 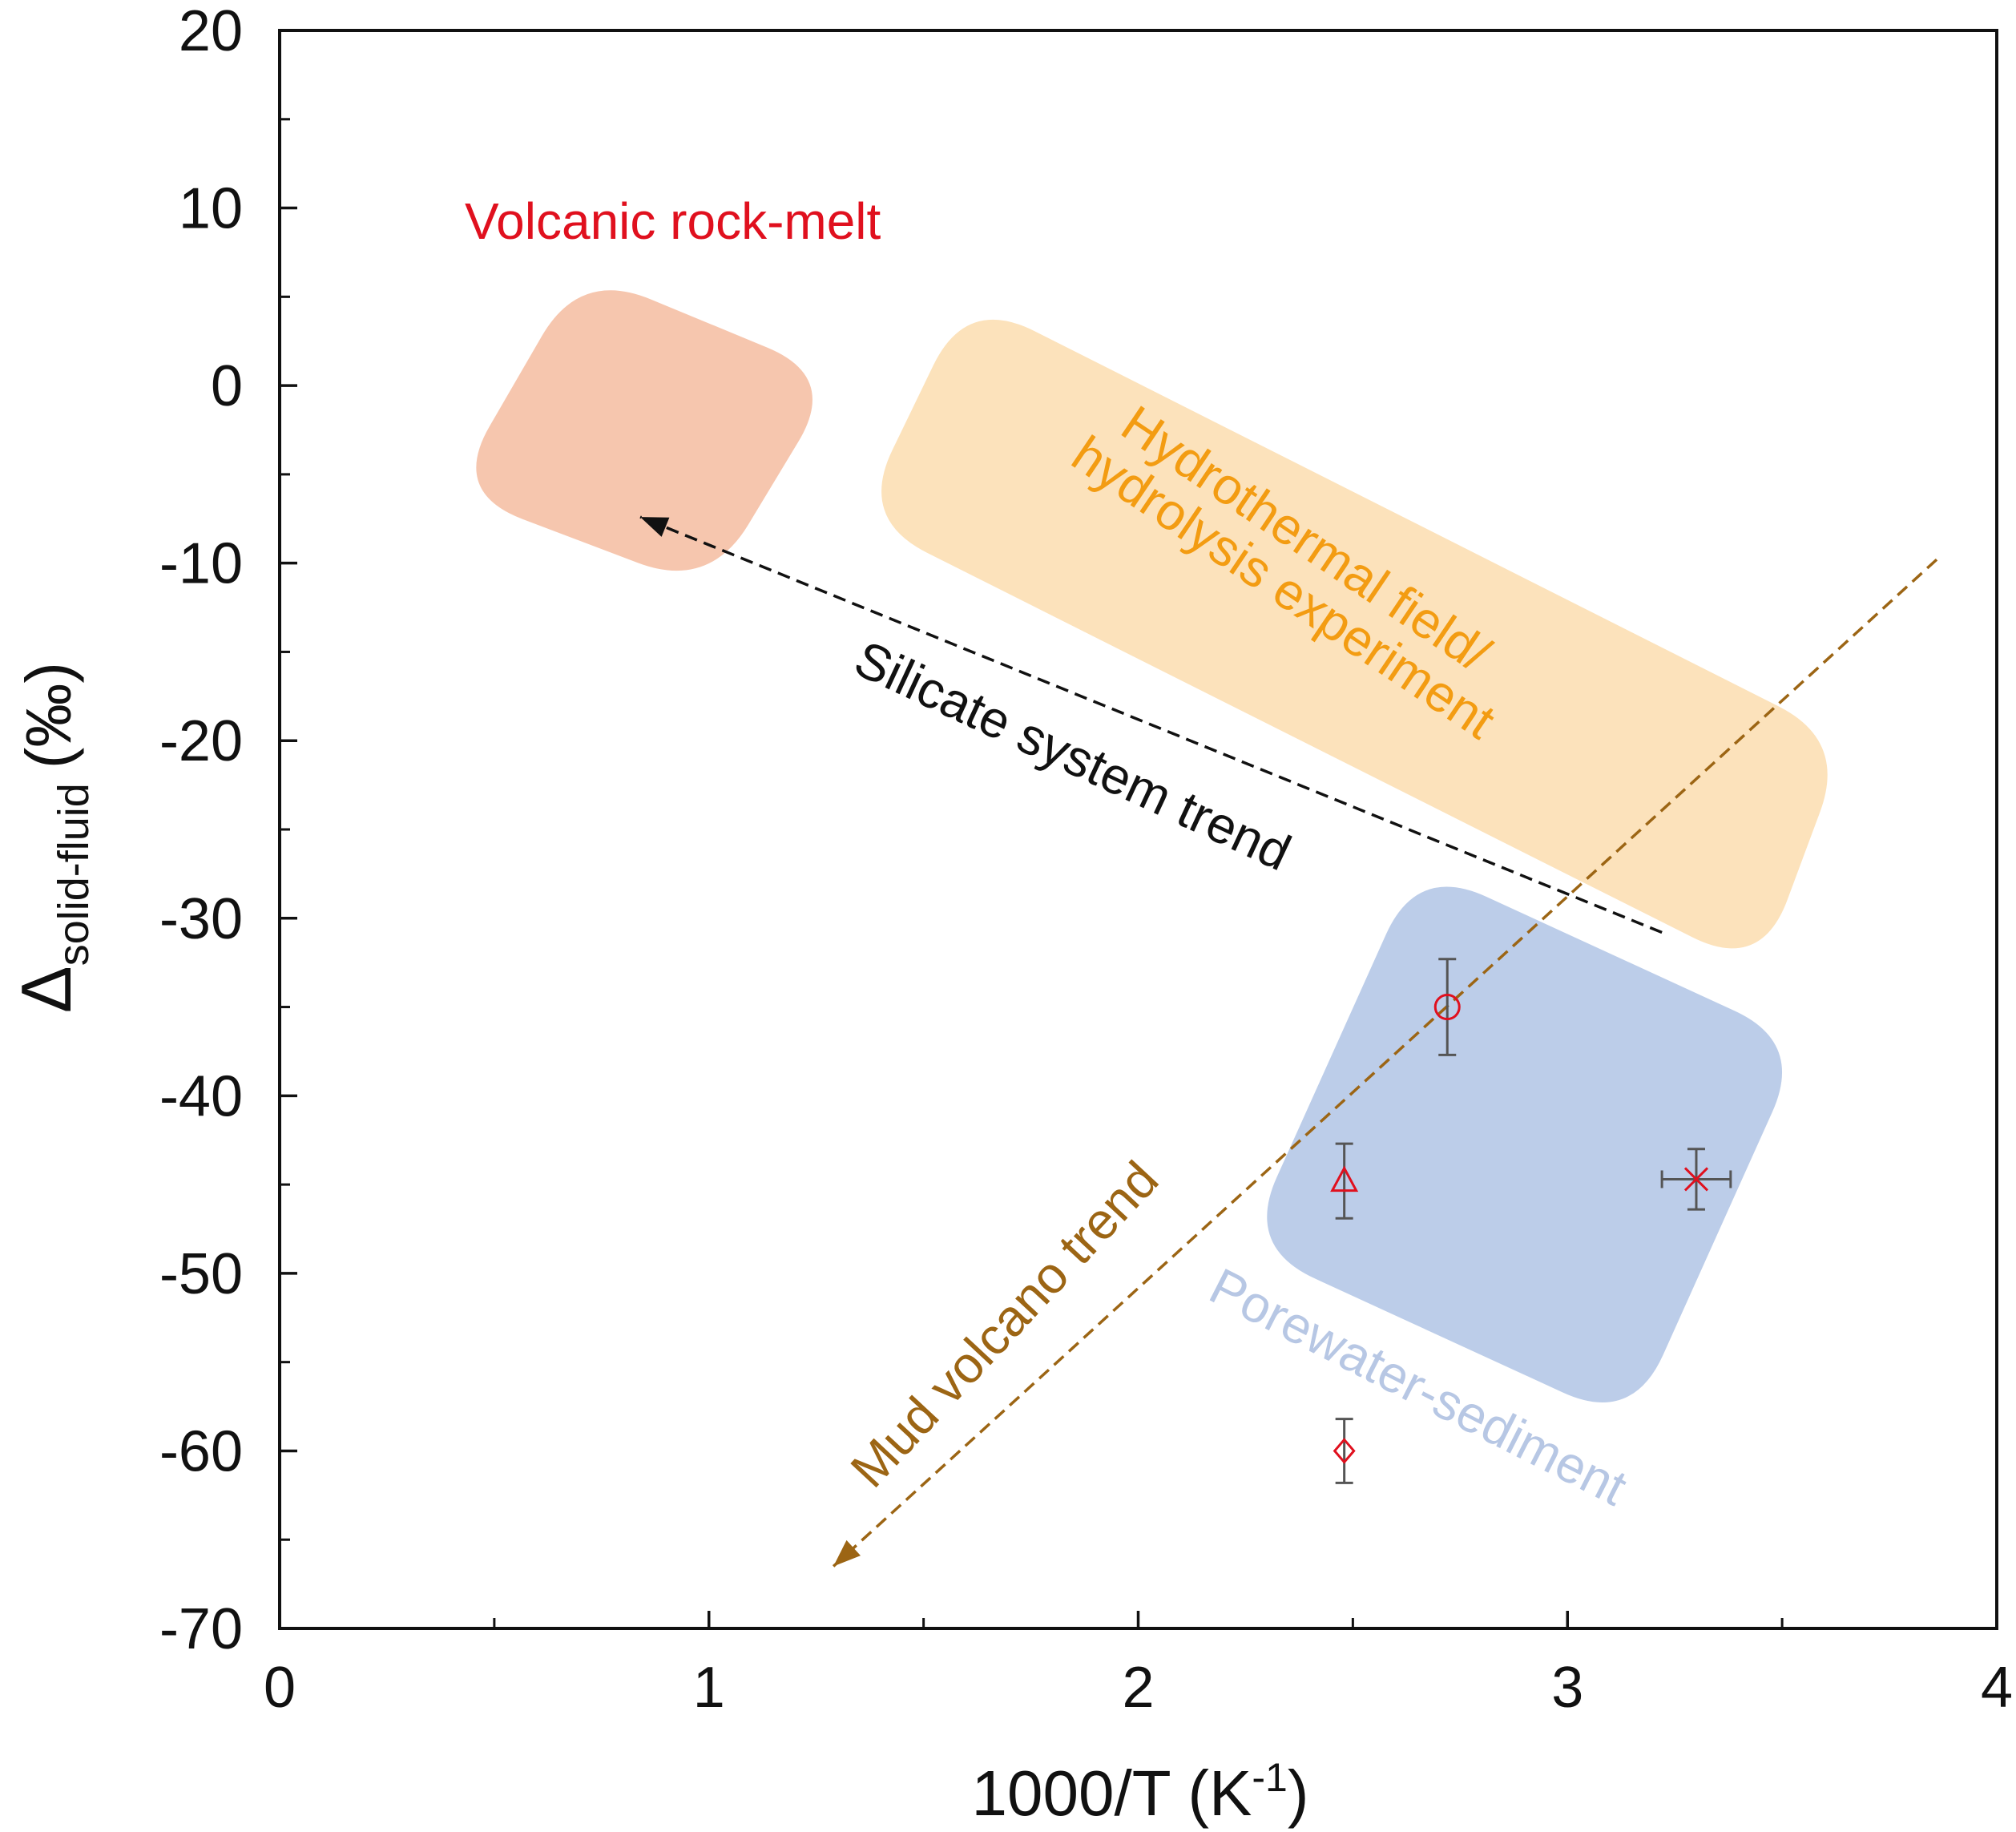 What do you see at coordinates (847, 1553) in the screenshot?
I see `mud-volcano-trend-arrowhead` at bounding box center [847, 1553].